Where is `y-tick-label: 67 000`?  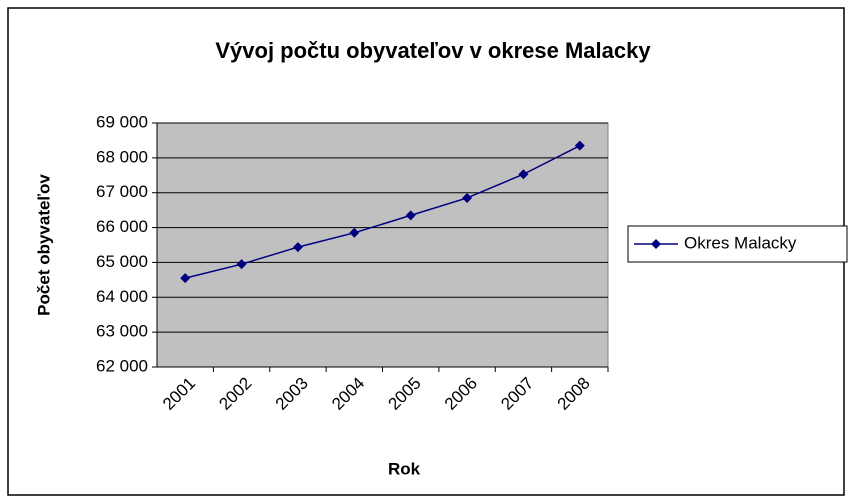
y-tick-label: 67 000 is located at coordinates (122, 191).